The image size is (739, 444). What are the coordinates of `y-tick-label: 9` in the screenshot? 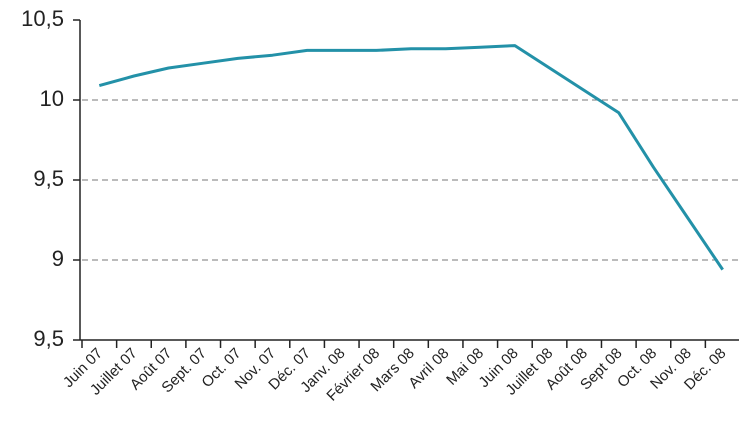 It's located at (58, 258).